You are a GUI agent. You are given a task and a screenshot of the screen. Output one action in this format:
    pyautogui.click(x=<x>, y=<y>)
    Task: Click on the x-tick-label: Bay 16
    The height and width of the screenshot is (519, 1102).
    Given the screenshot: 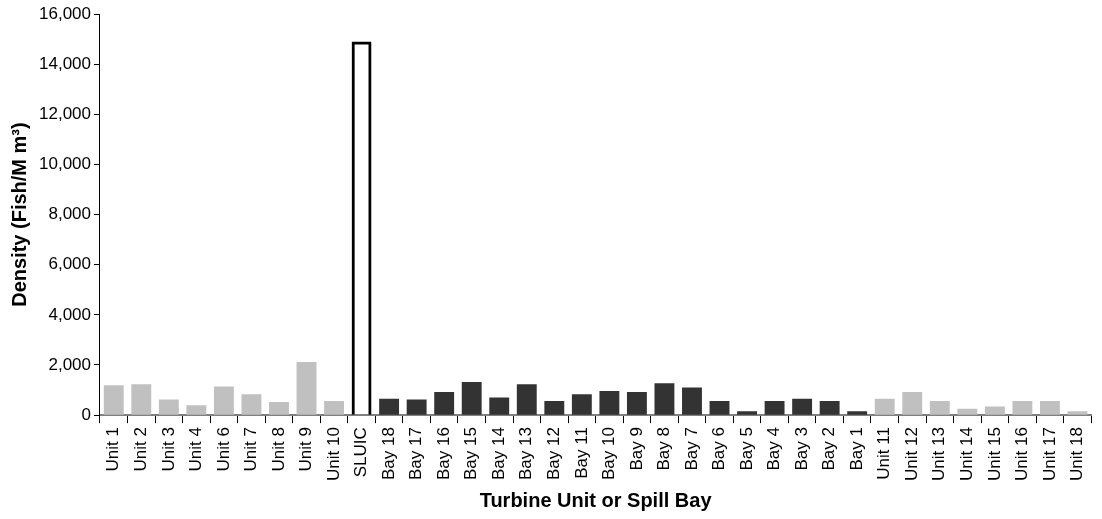 What is the action you would take?
    pyautogui.click(x=443, y=454)
    